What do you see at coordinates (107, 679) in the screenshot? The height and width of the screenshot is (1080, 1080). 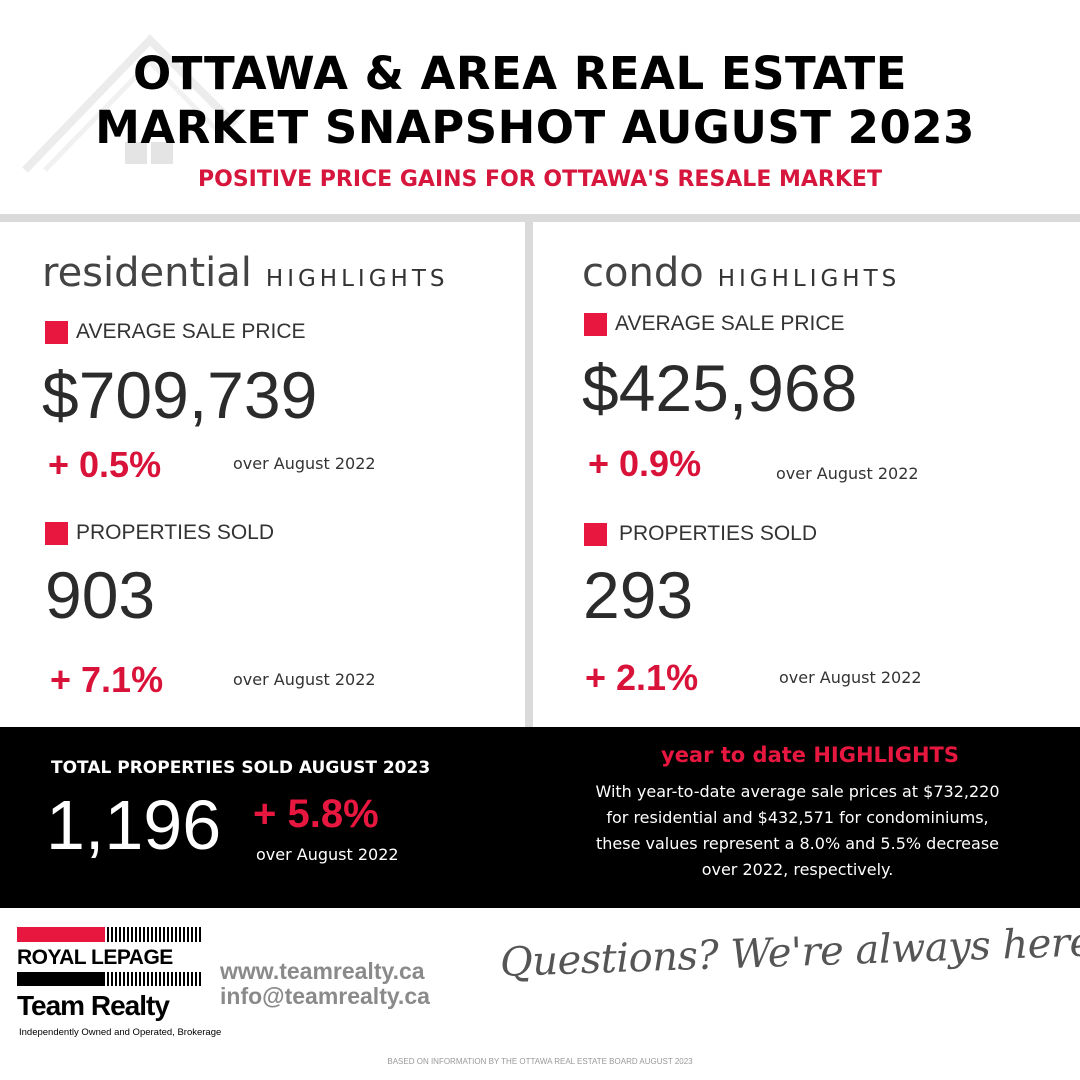 I see `residential-sold-change: + 7.1%` at bounding box center [107, 679].